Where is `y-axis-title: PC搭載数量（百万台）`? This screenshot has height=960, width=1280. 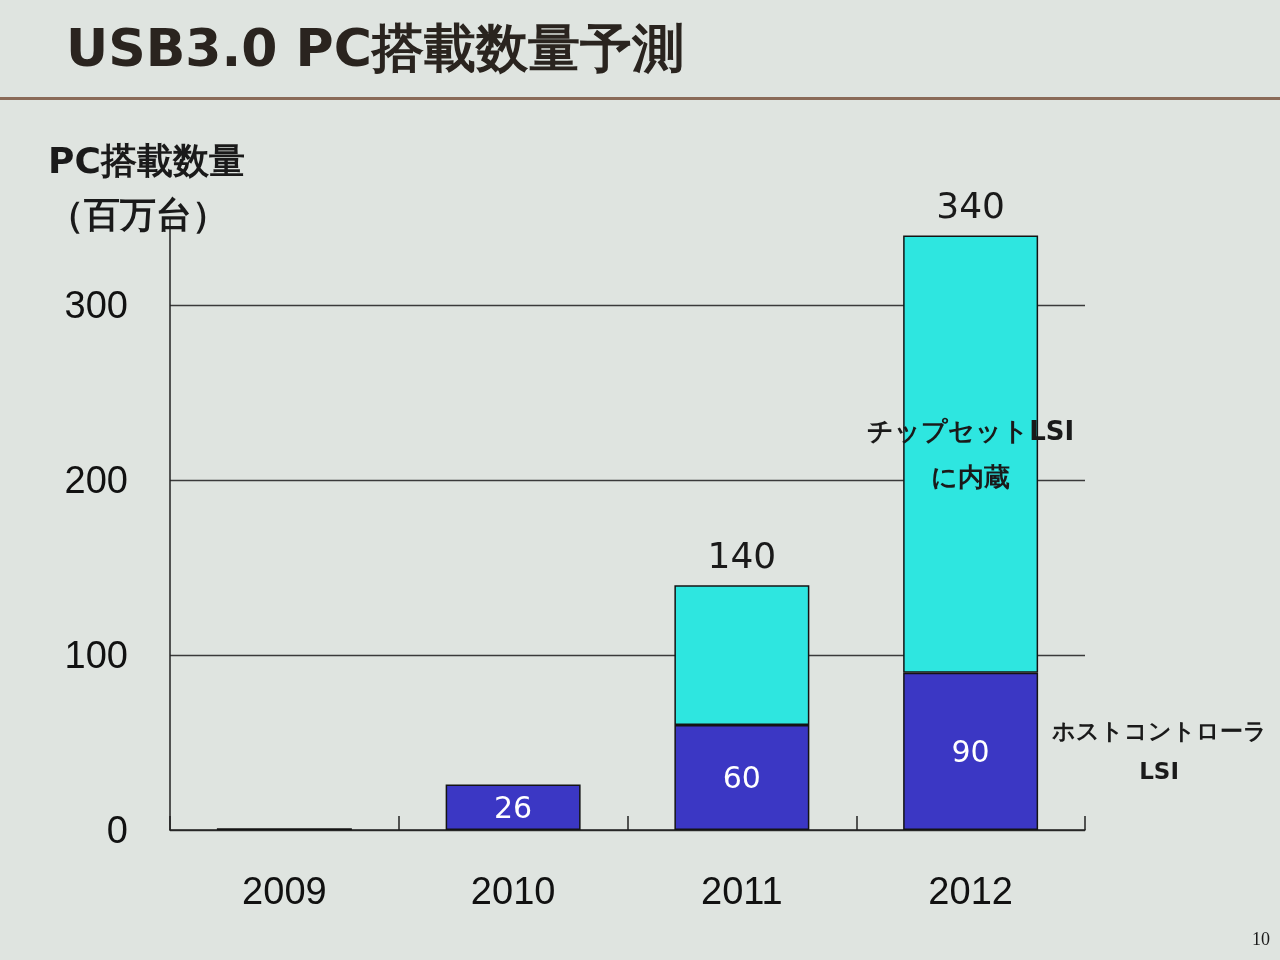 y-axis-title: PC搭載数量（百万台） is located at coordinates (147, 188).